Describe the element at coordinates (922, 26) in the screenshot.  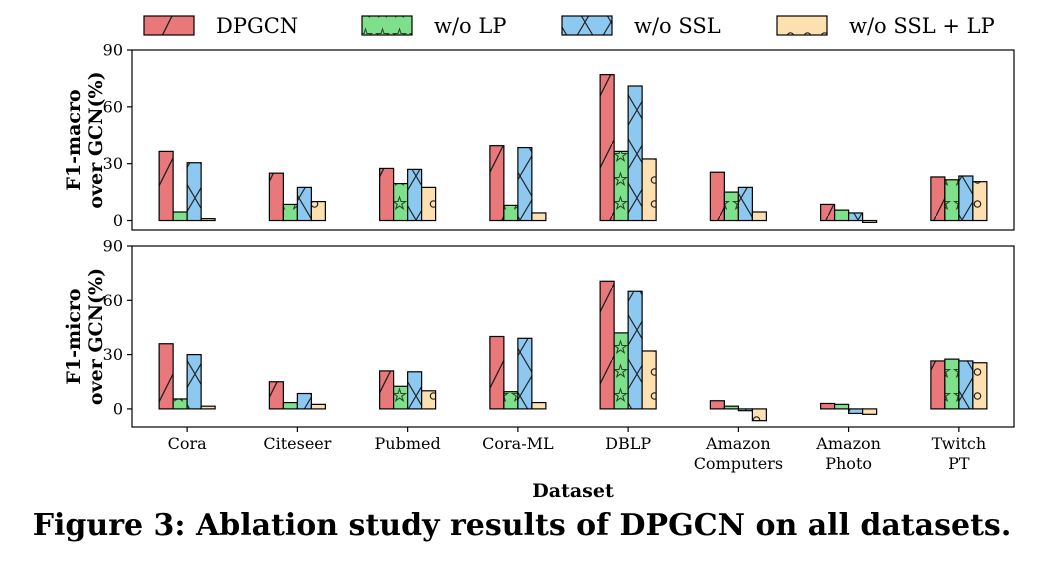
I see `legend-label: w/o SSL + LP` at that location.